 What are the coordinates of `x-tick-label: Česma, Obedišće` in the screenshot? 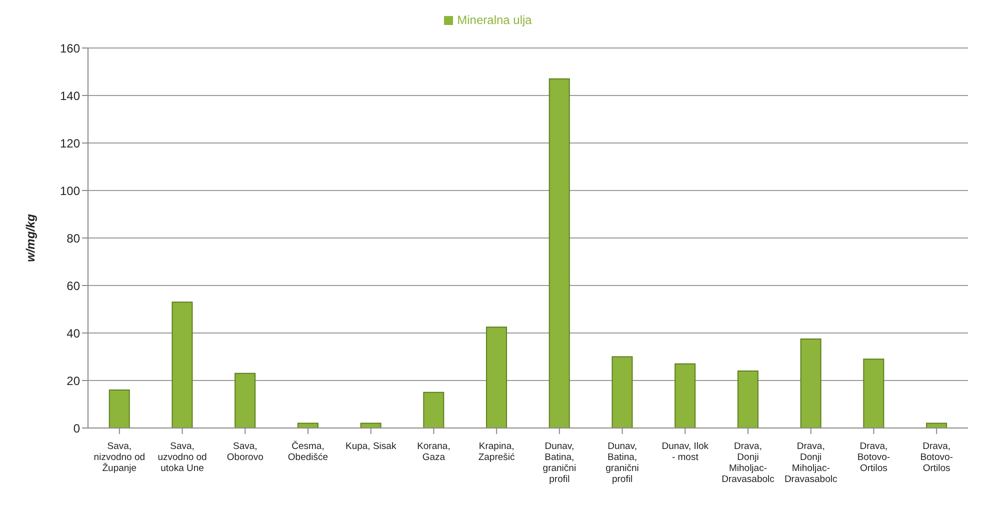 It's located at (308, 451).